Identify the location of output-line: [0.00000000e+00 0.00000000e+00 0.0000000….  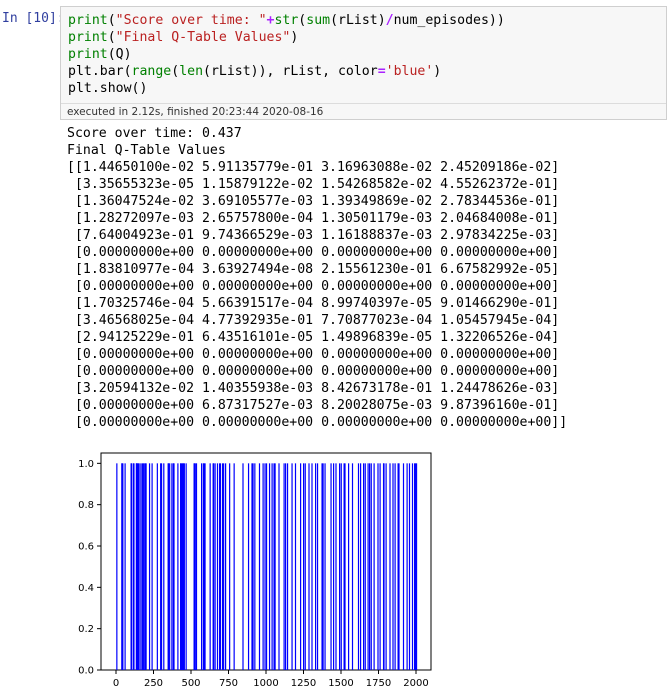
(313, 252).